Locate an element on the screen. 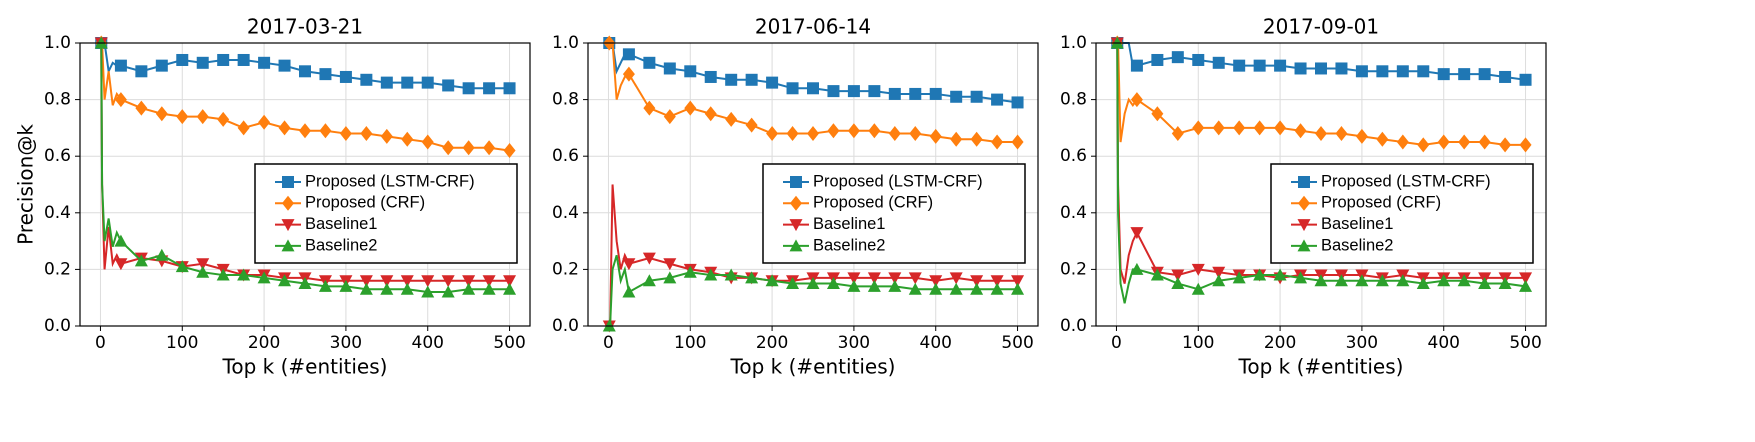 The image size is (1755, 442). x-tick-label: 400 is located at coordinates (936, 343).